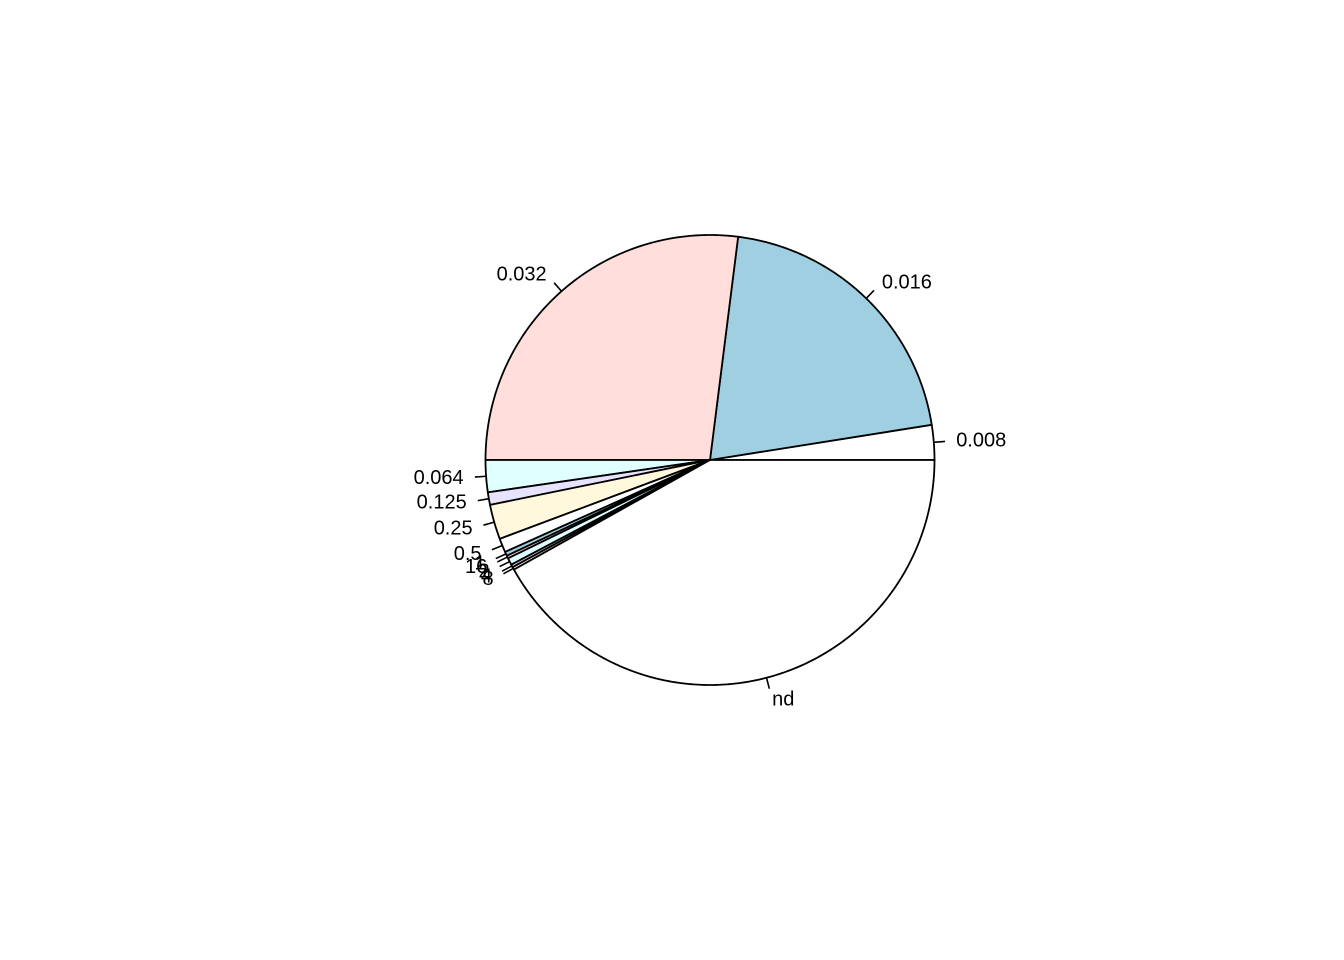 The image size is (1344, 960). Describe the element at coordinates (907, 282) in the screenshot. I see `slice-label-0-016: 0.016` at that location.